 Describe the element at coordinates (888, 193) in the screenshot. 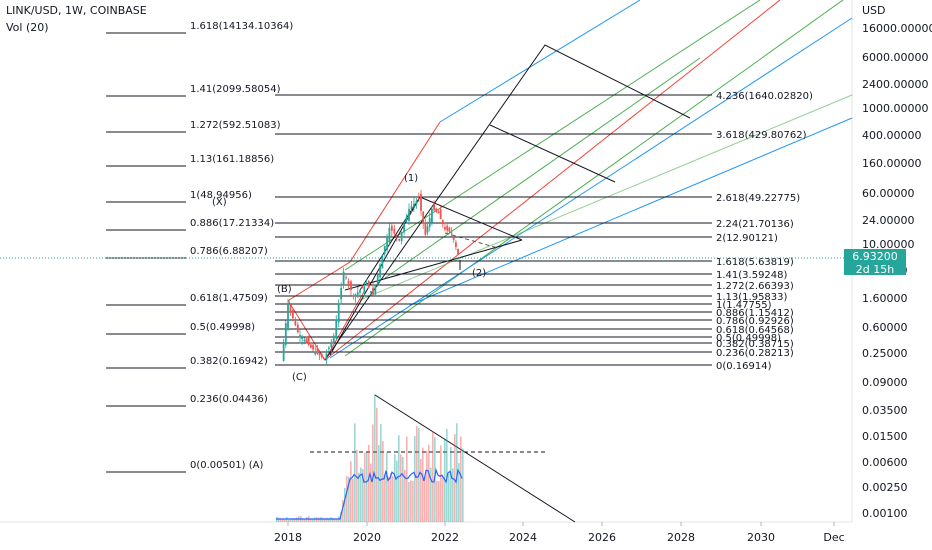

I see `price-axis-label: 60.00000` at that location.